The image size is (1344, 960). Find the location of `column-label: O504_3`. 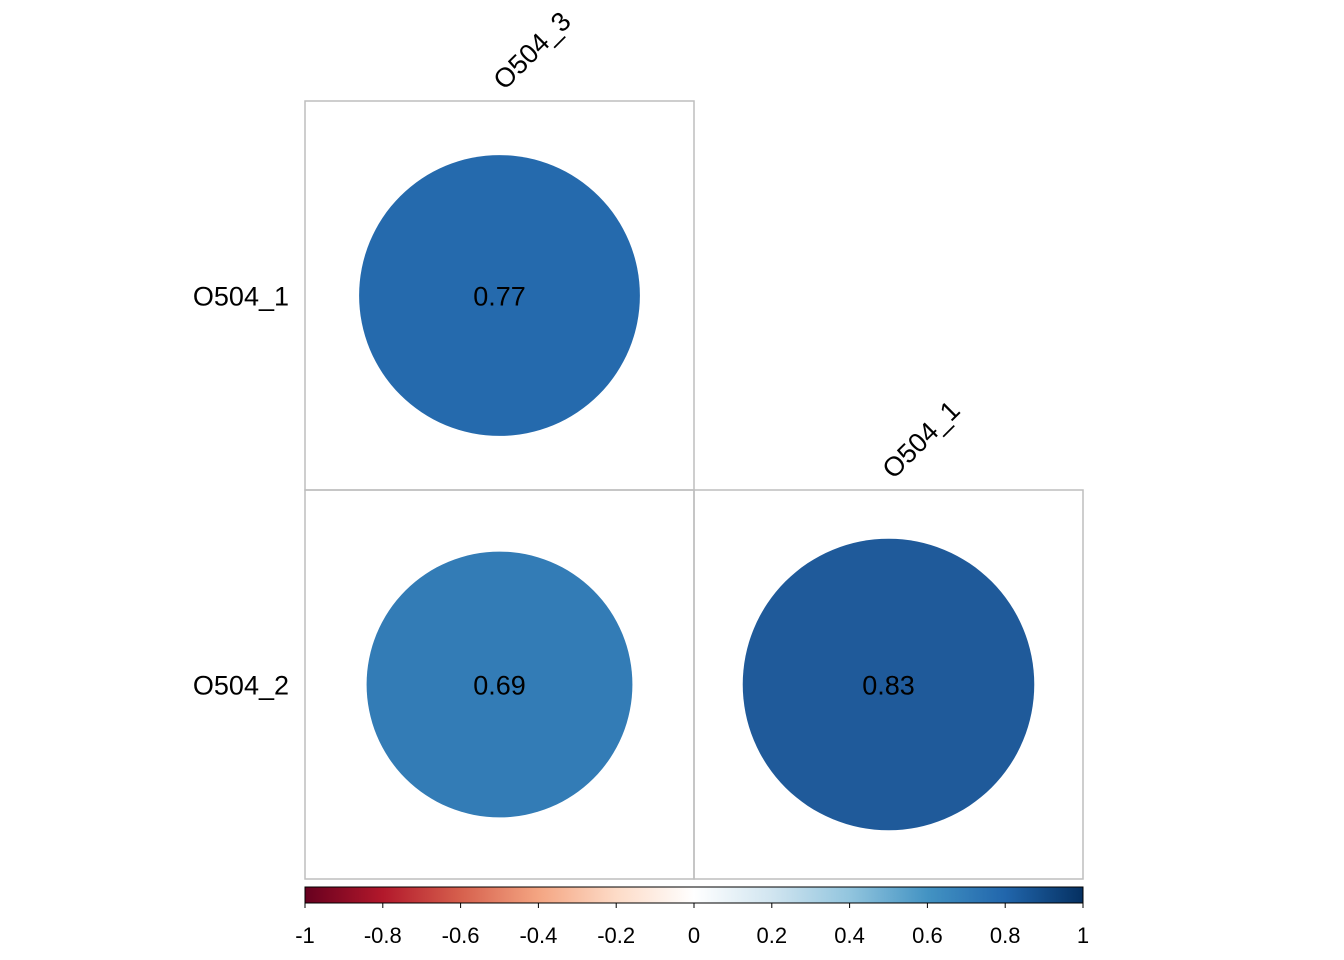

column-label: O504_3 is located at coordinates (532, 50).